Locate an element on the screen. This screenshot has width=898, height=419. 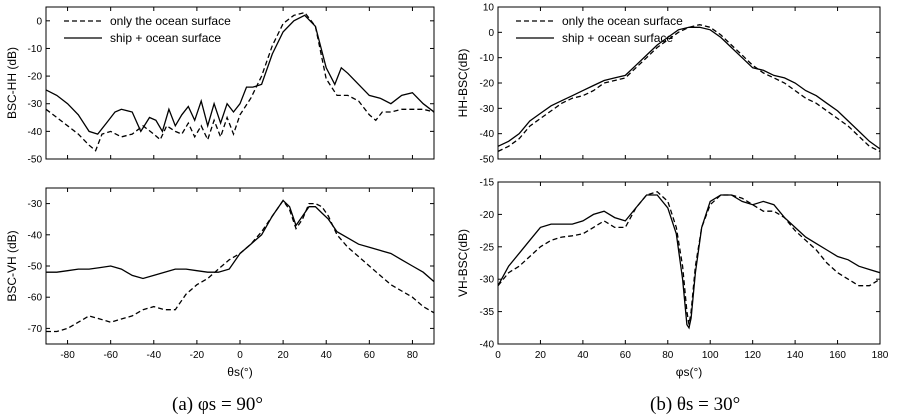
y-axis-label: HH-BSC(dB) is located at coordinates (463, 83).